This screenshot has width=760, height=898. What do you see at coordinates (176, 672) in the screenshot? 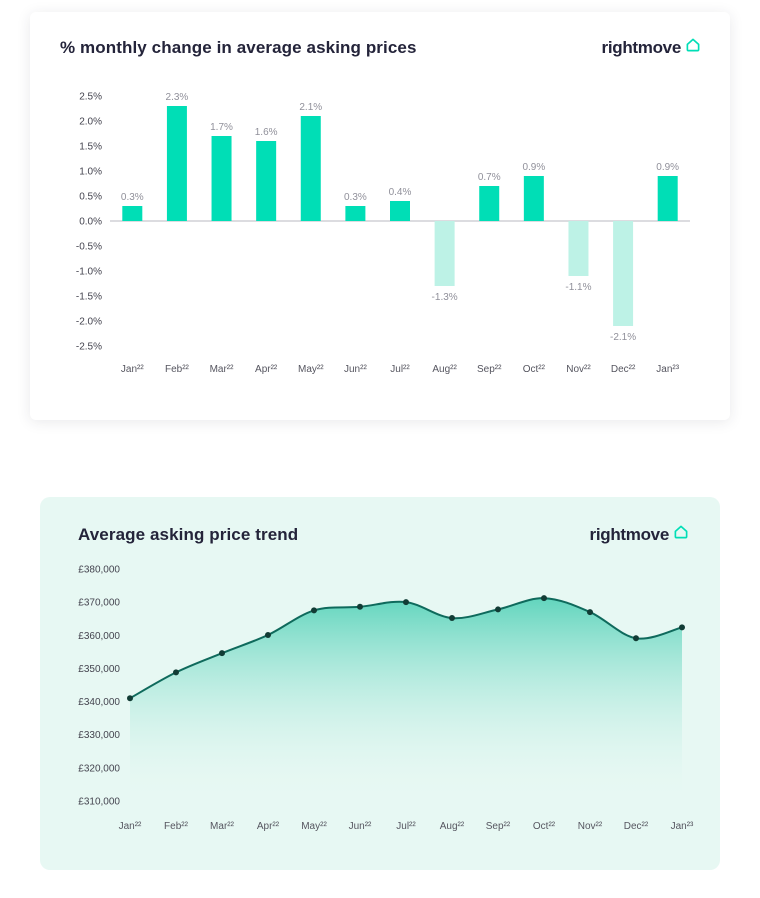
I see `data-point-Feb²²` at bounding box center [176, 672].